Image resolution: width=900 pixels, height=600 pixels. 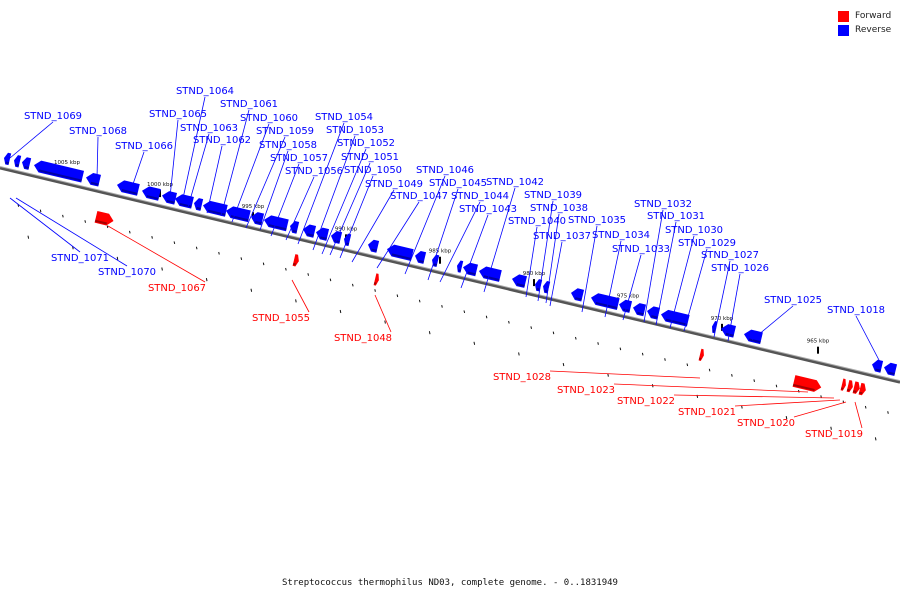 I want to click on forward-gene-2-shade, so click(x=375, y=283).